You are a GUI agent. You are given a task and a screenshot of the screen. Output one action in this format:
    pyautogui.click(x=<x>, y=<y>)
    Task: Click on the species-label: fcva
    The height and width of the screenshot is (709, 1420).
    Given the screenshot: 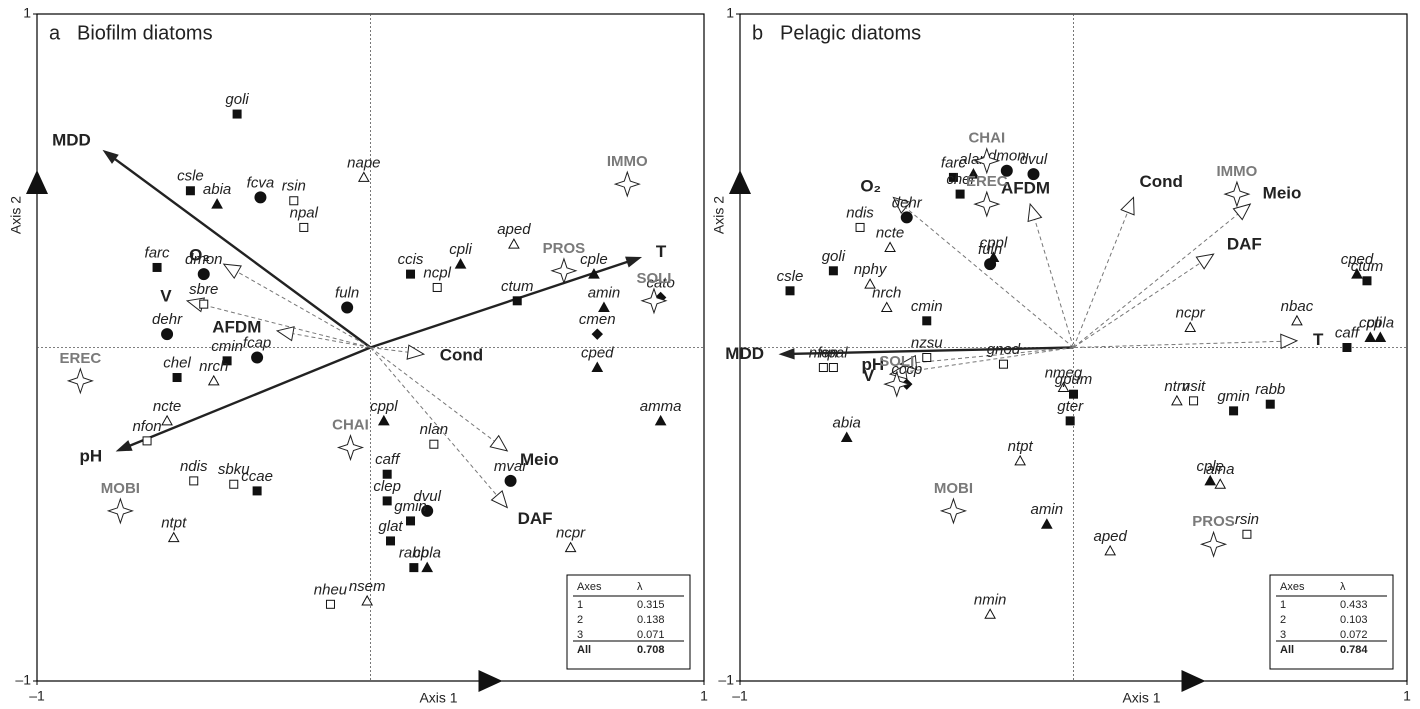 What is the action you would take?
    pyautogui.click(x=261, y=182)
    